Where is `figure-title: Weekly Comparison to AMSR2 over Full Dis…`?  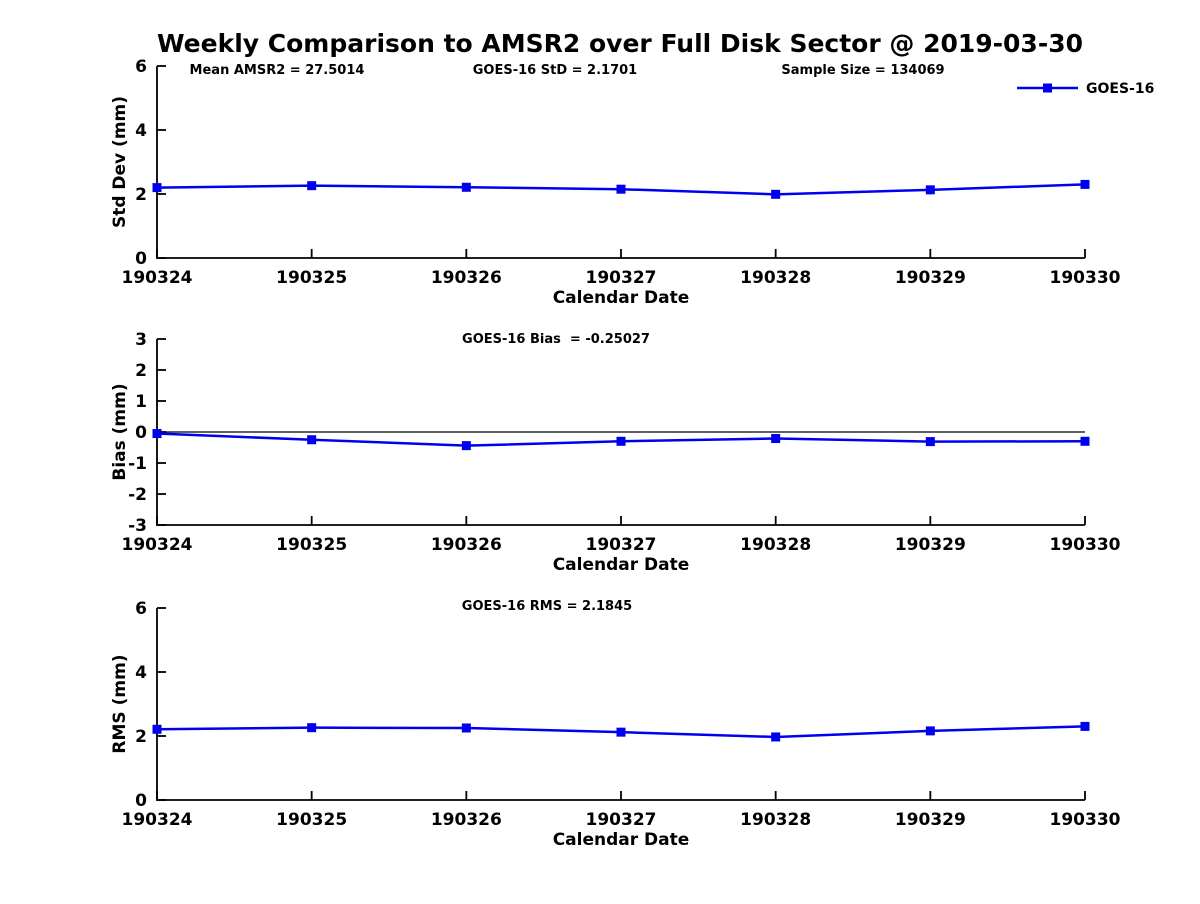
figure-title: Weekly Comparison to AMSR2 over Full Dis… is located at coordinates (620, 43).